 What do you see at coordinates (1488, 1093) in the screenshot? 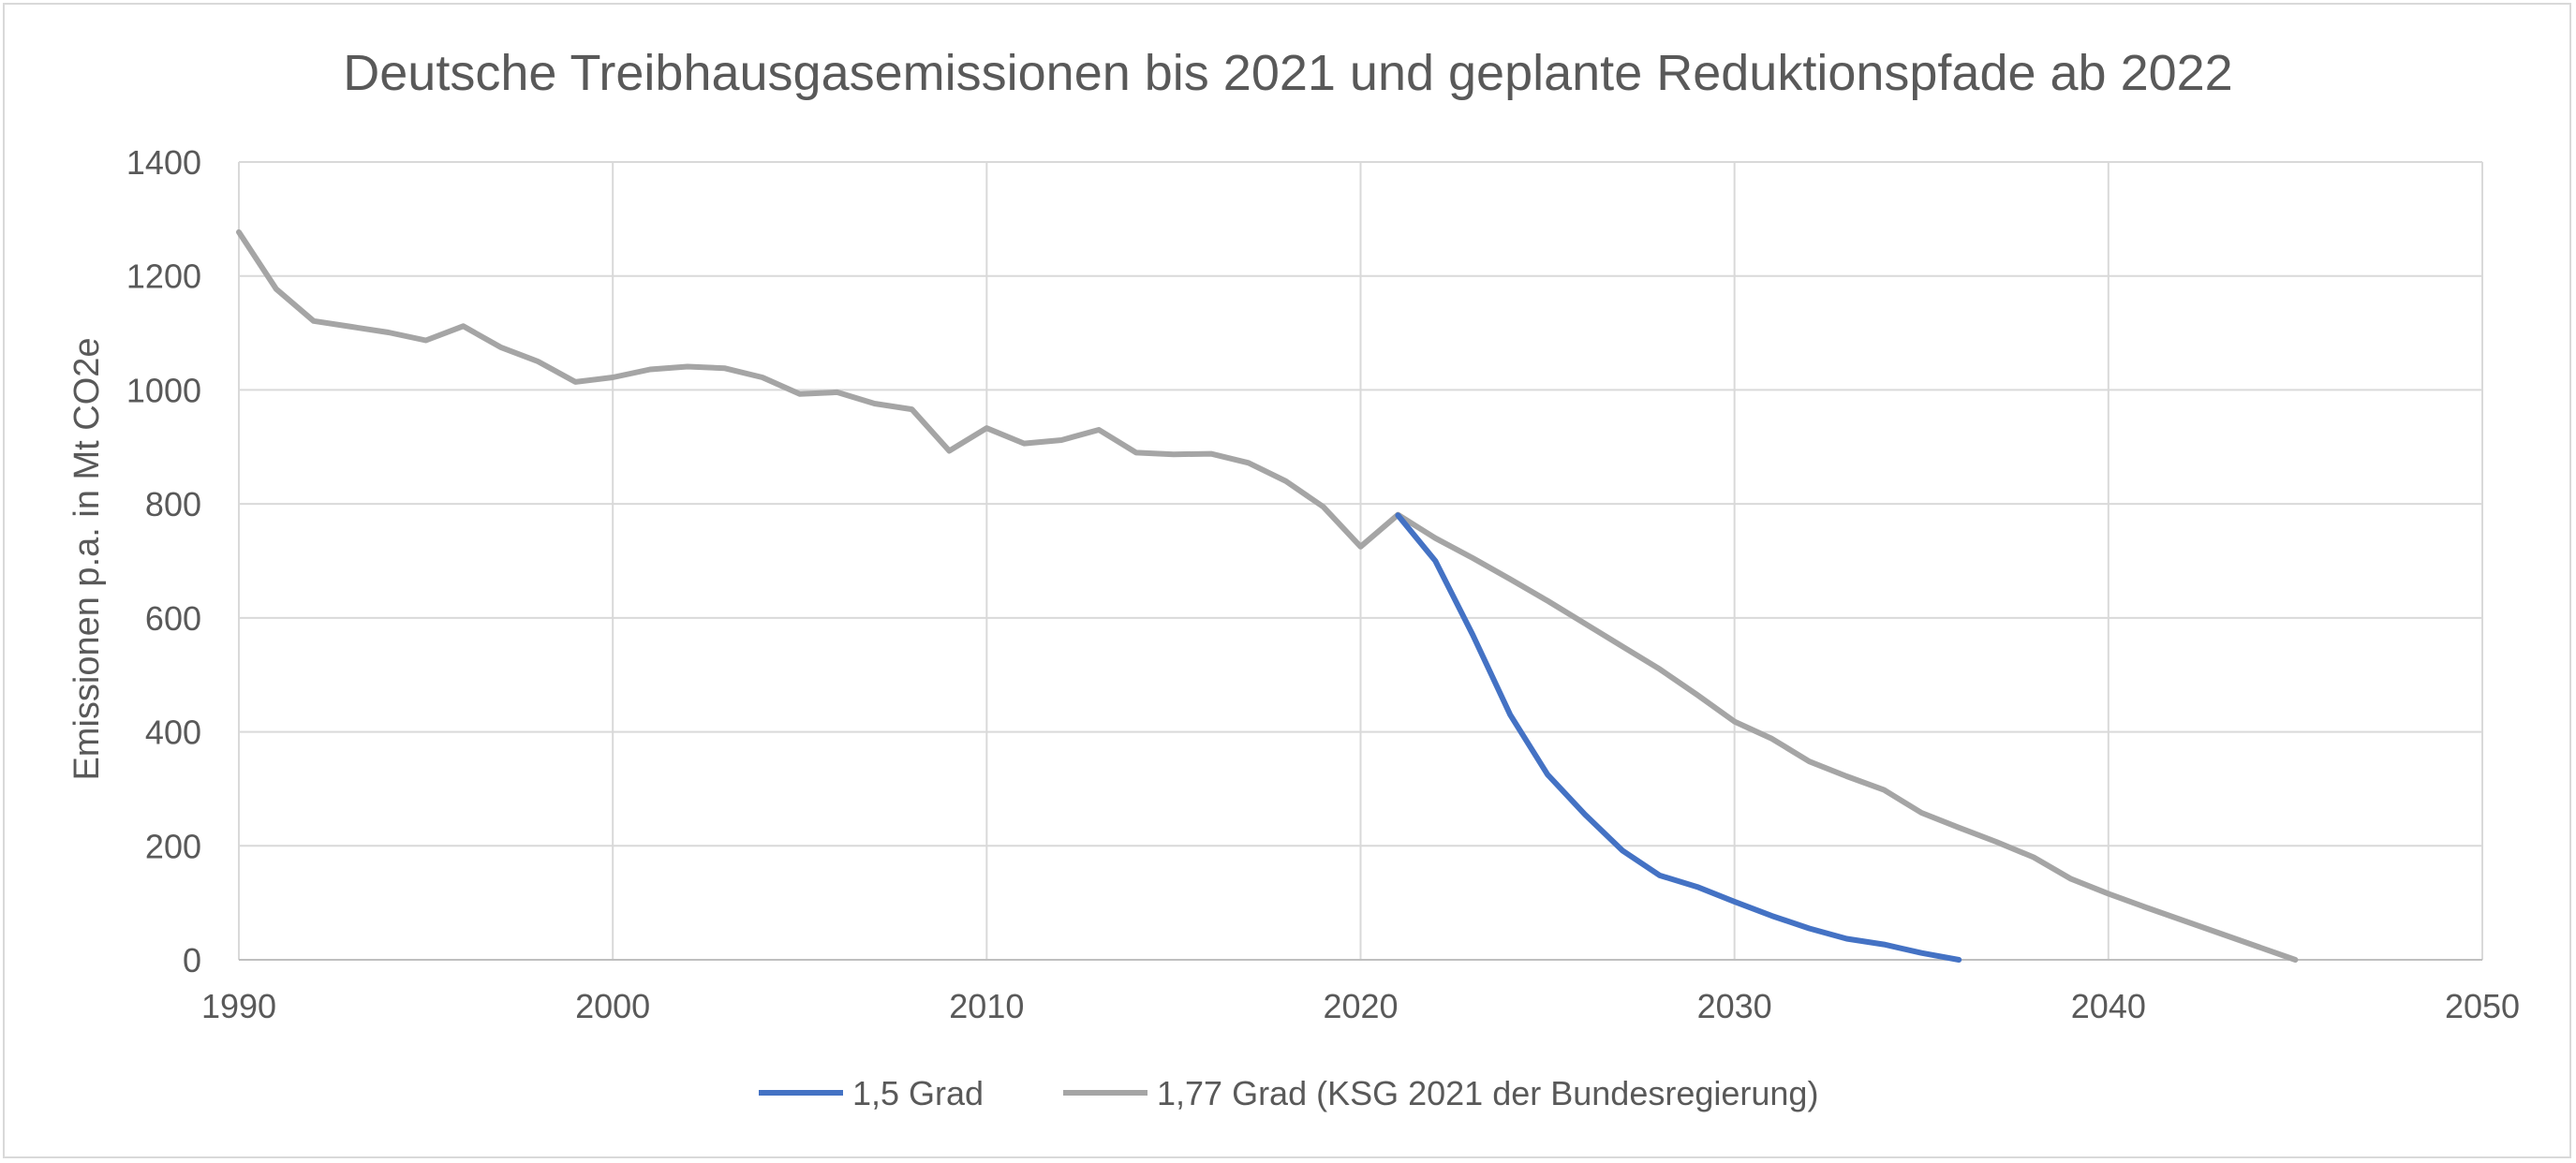
I see `legend-label: 1,77 Grad (KSG 2021 der Bundesregierung)` at bounding box center [1488, 1093].